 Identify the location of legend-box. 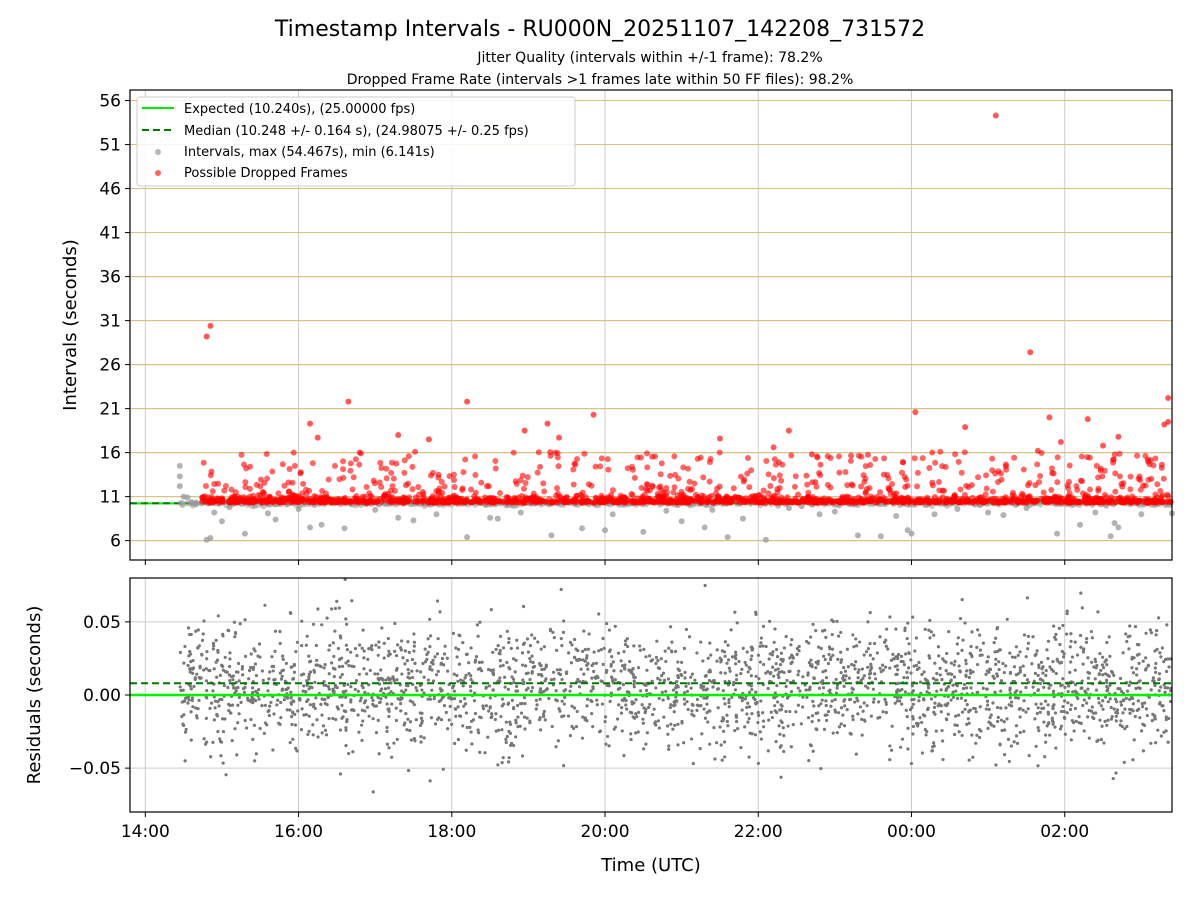
(356, 141).